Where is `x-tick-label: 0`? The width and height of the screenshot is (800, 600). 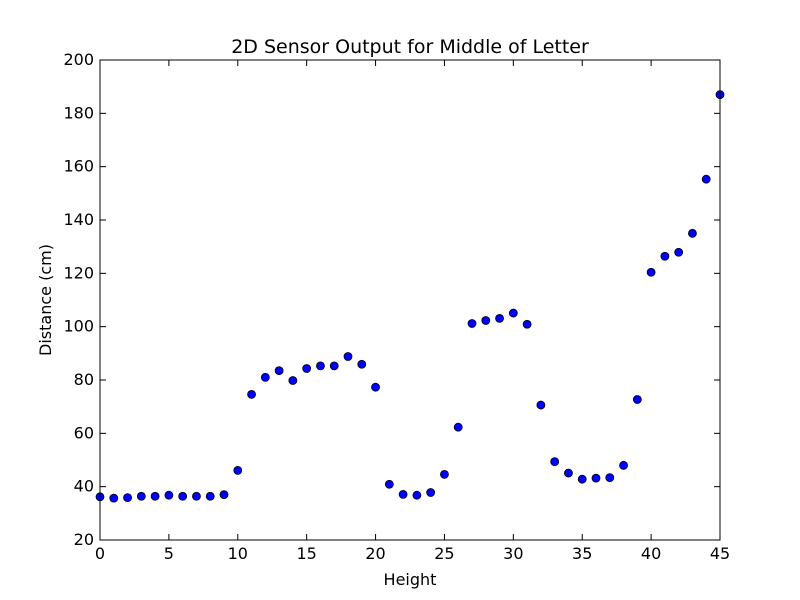
x-tick-label: 0 is located at coordinates (100, 553).